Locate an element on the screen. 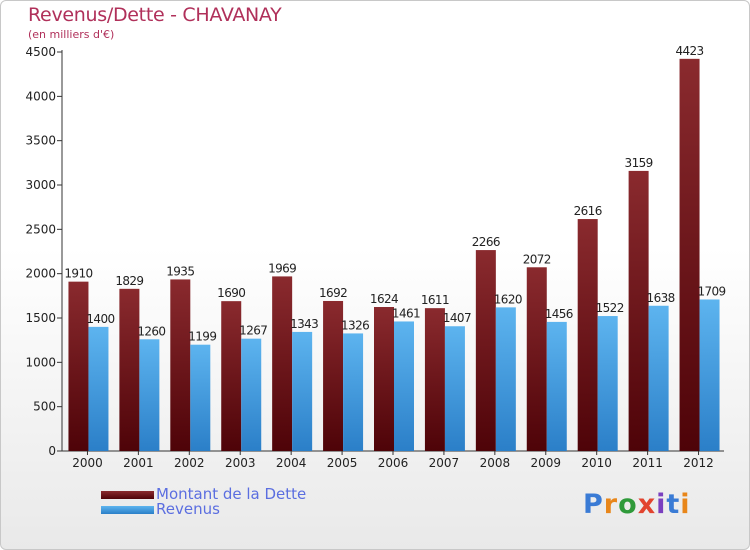 The height and width of the screenshot is (550, 750). data-label-debt: 2616 is located at coordinates (588, 211).